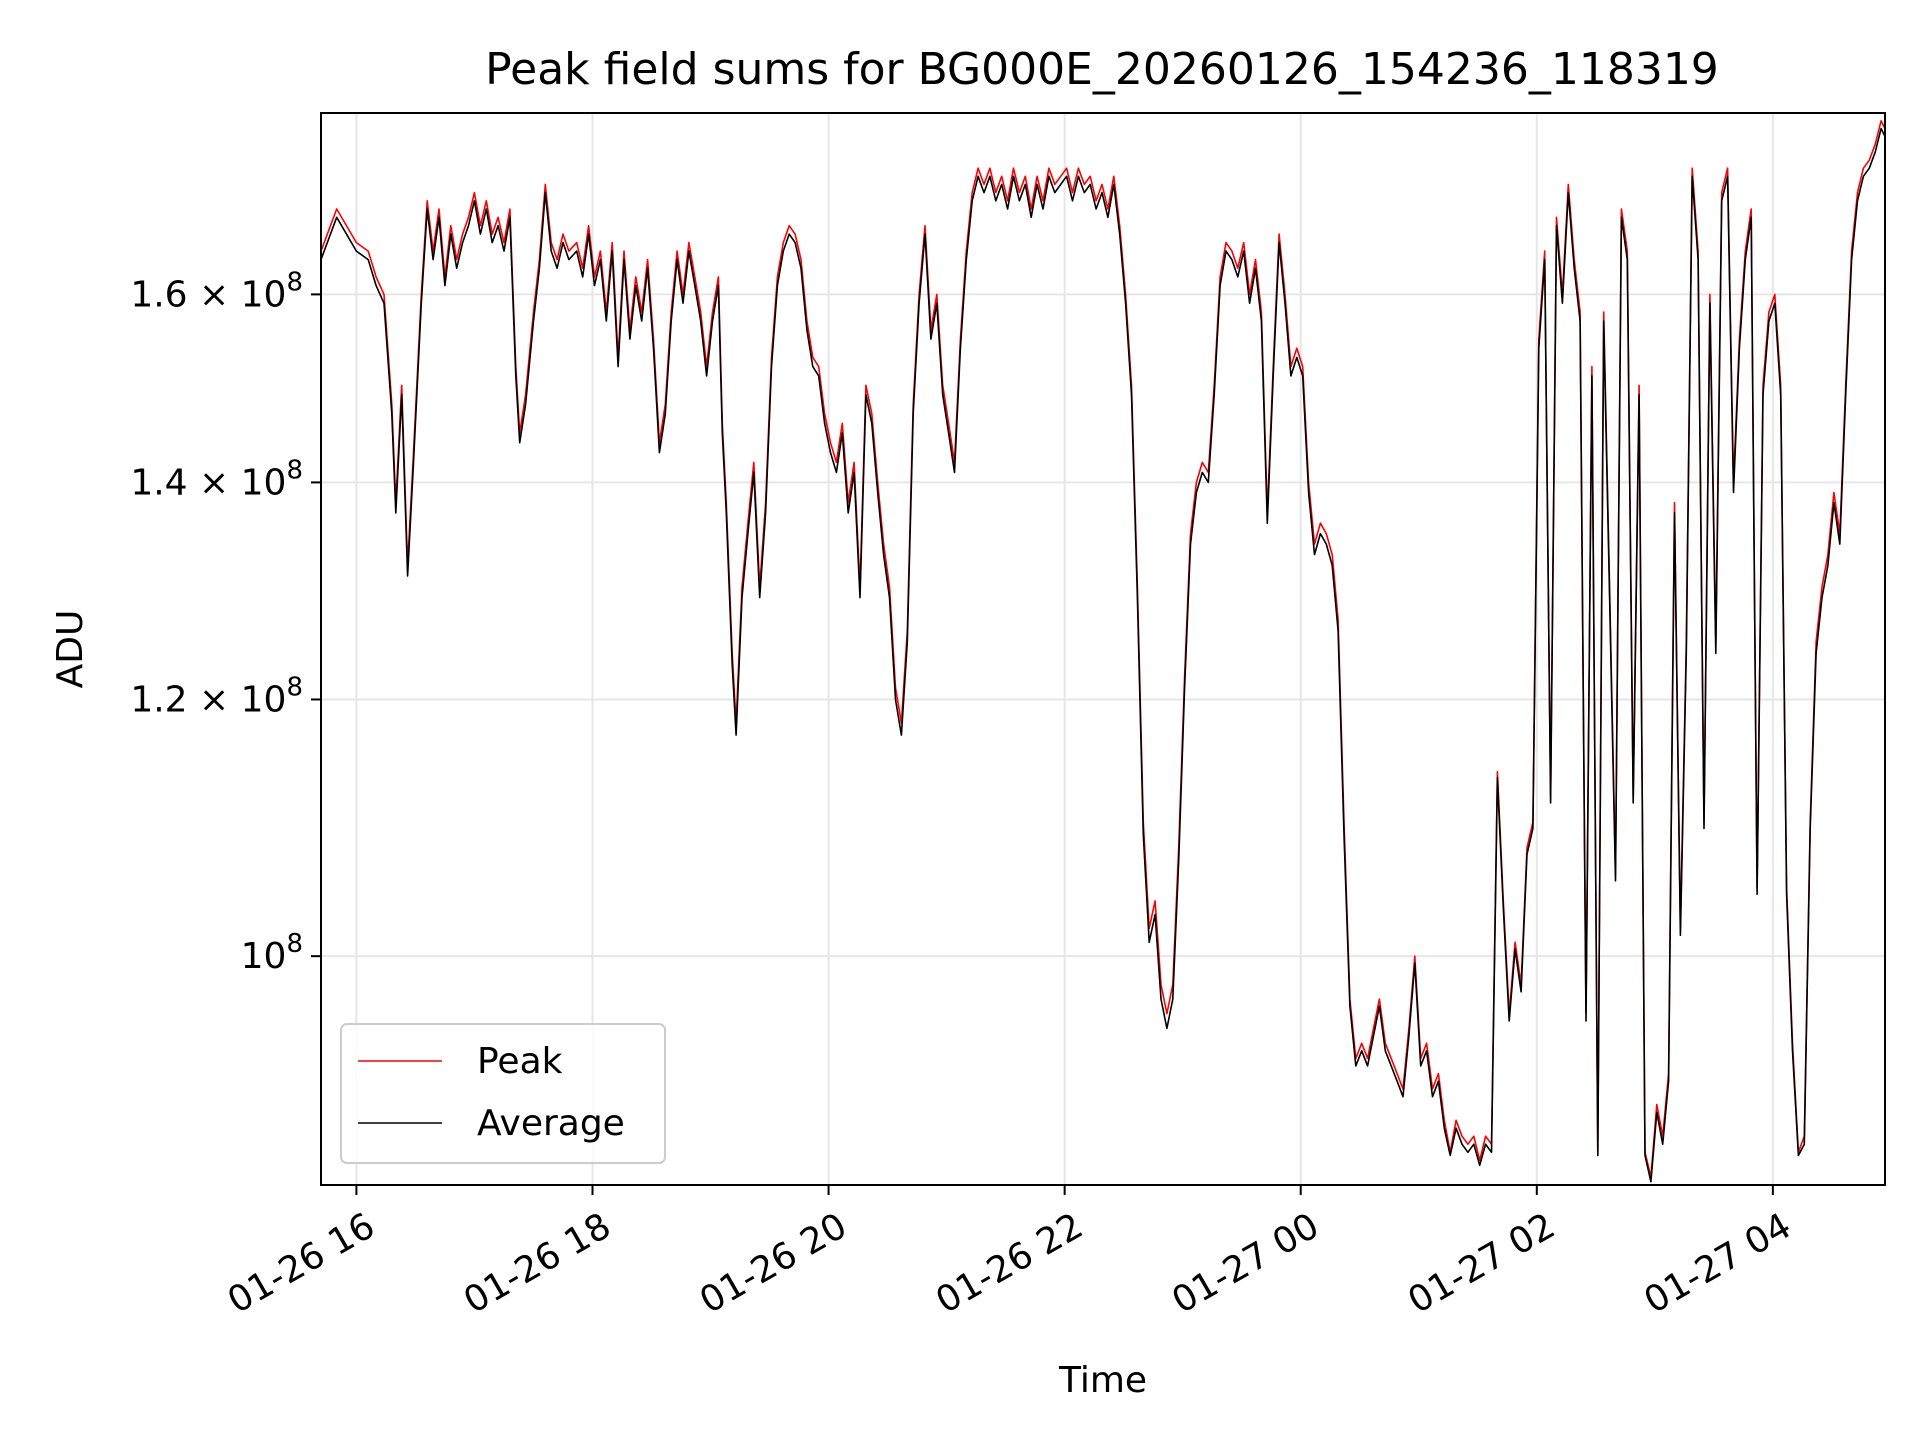  Describe the element at coordinates (225, 622) in the screenshot. I see `y-axis: 108 1.2 × 108 1.4 × 108 1.6 × 108` at that location.